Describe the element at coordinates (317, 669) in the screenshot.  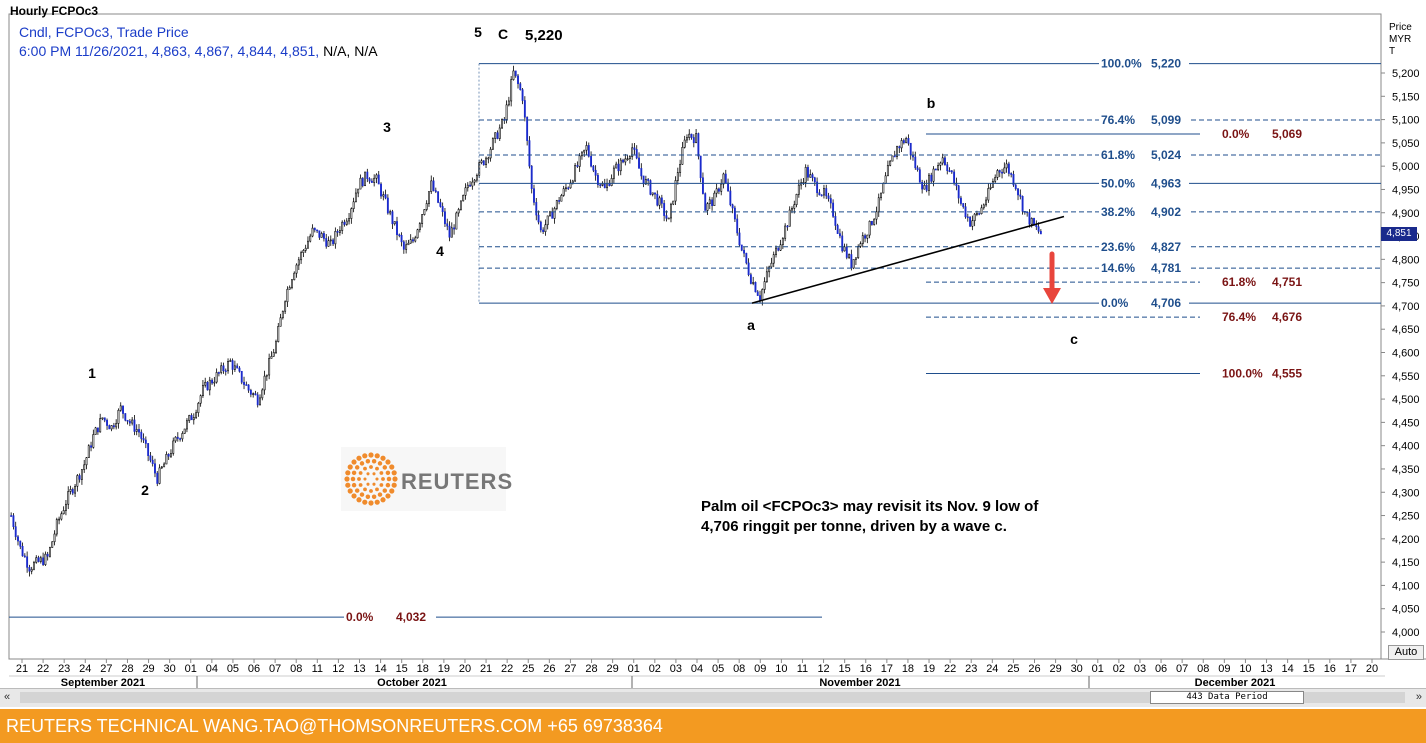
I see `x-tick-label: 11` at that location.